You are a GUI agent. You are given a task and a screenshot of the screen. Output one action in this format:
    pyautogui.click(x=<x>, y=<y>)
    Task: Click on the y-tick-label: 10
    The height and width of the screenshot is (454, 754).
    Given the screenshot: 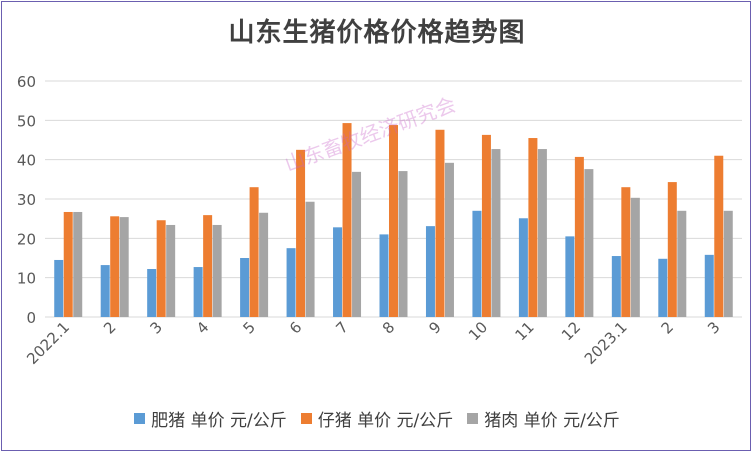 What is the action you would take?
    pyautogui.click(x=26, y=279)
    